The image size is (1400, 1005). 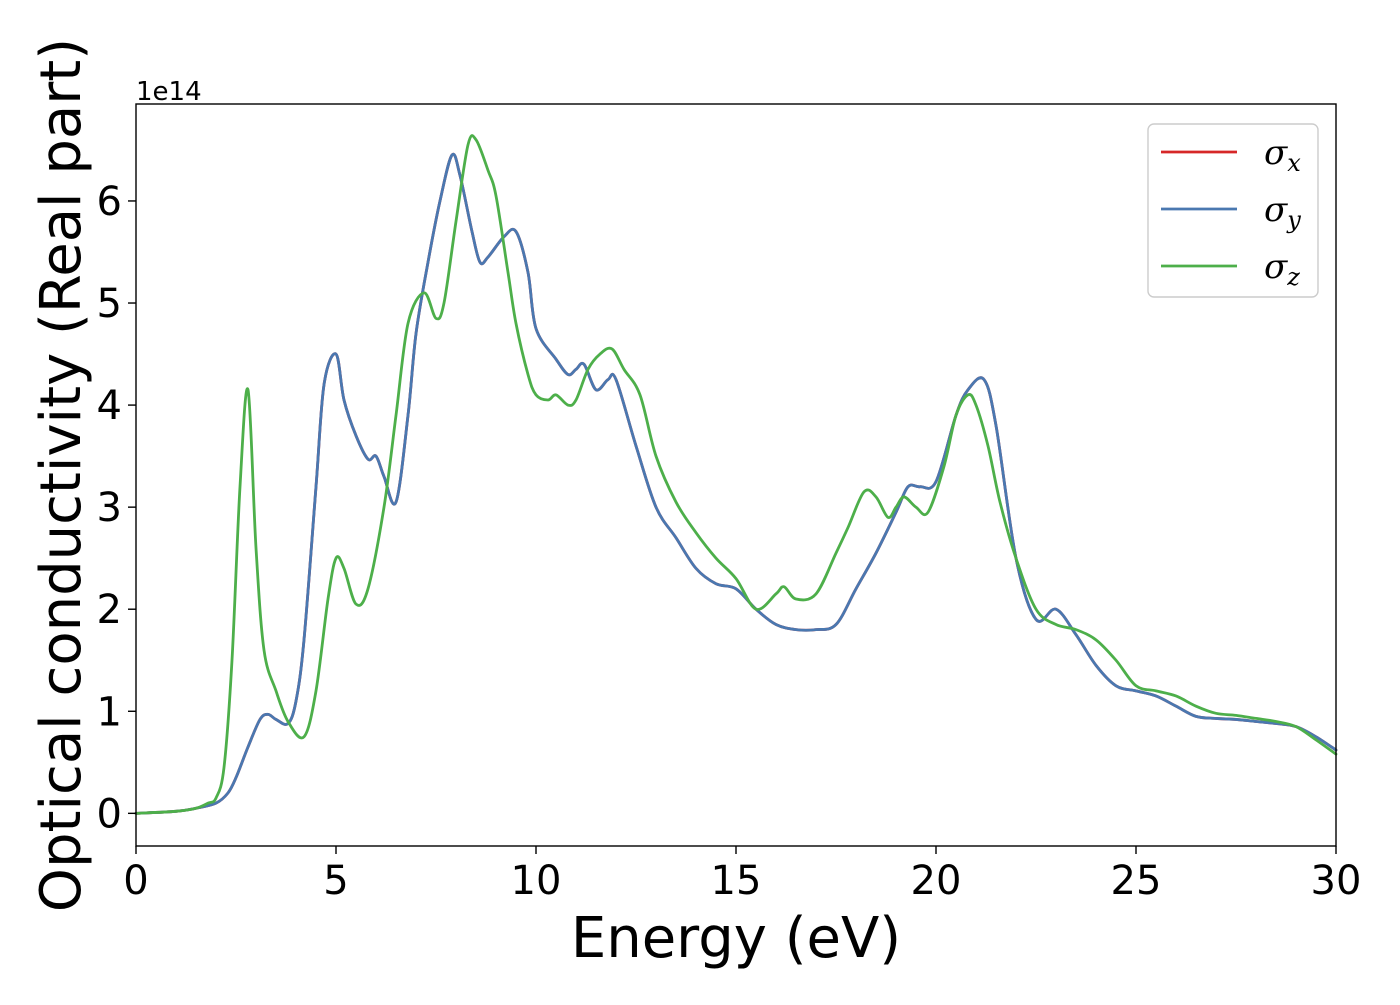 What do you see at coordinates (109, 202) in the screenshot?
I see `y-tick-label: 6` at bounding box center [109, 202].